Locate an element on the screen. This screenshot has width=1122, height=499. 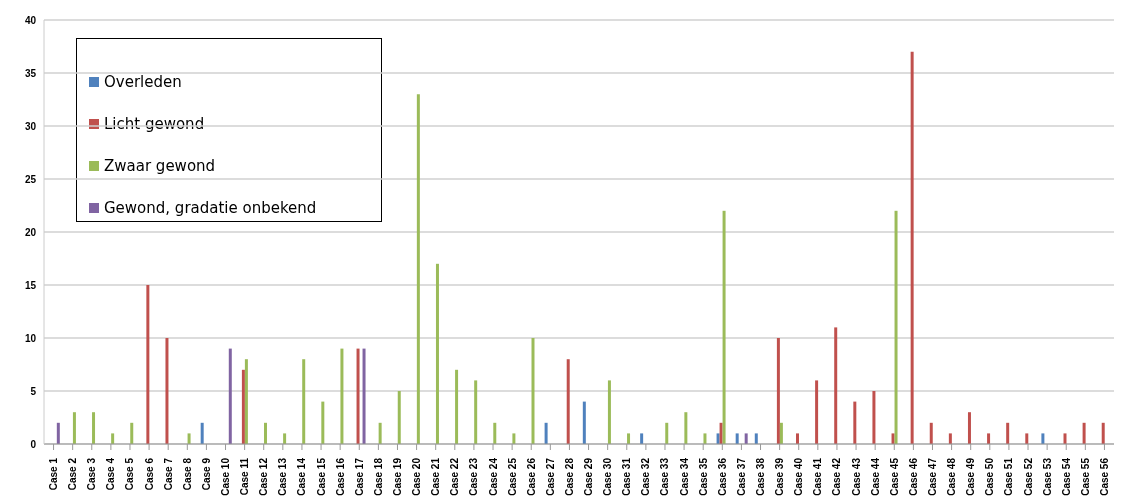
x-tick-label: Case 21 is located at coordinates (436, 476).